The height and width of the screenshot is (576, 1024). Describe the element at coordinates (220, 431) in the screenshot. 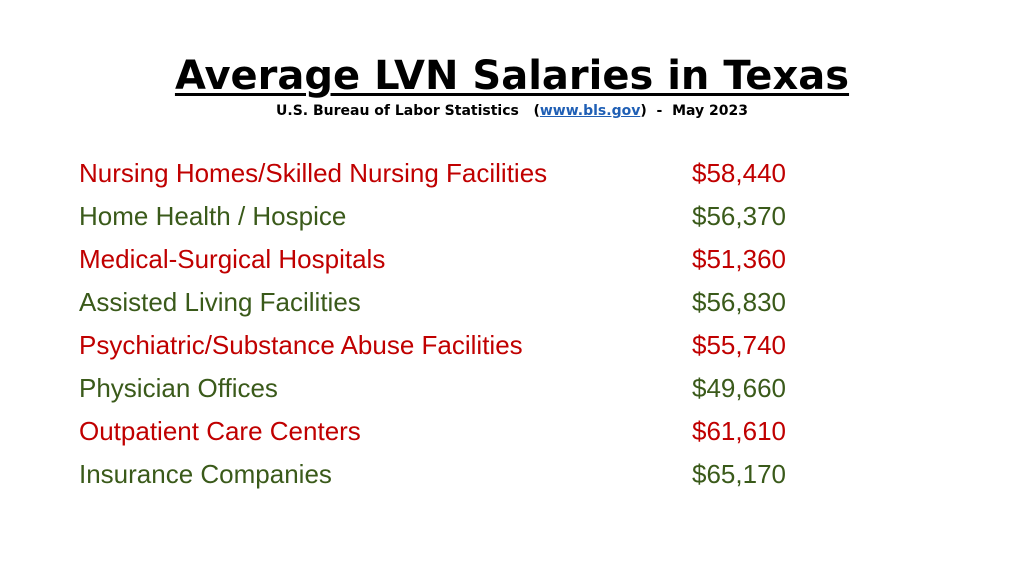

I see `facility-label: Outpatient Care Centers` at that location.